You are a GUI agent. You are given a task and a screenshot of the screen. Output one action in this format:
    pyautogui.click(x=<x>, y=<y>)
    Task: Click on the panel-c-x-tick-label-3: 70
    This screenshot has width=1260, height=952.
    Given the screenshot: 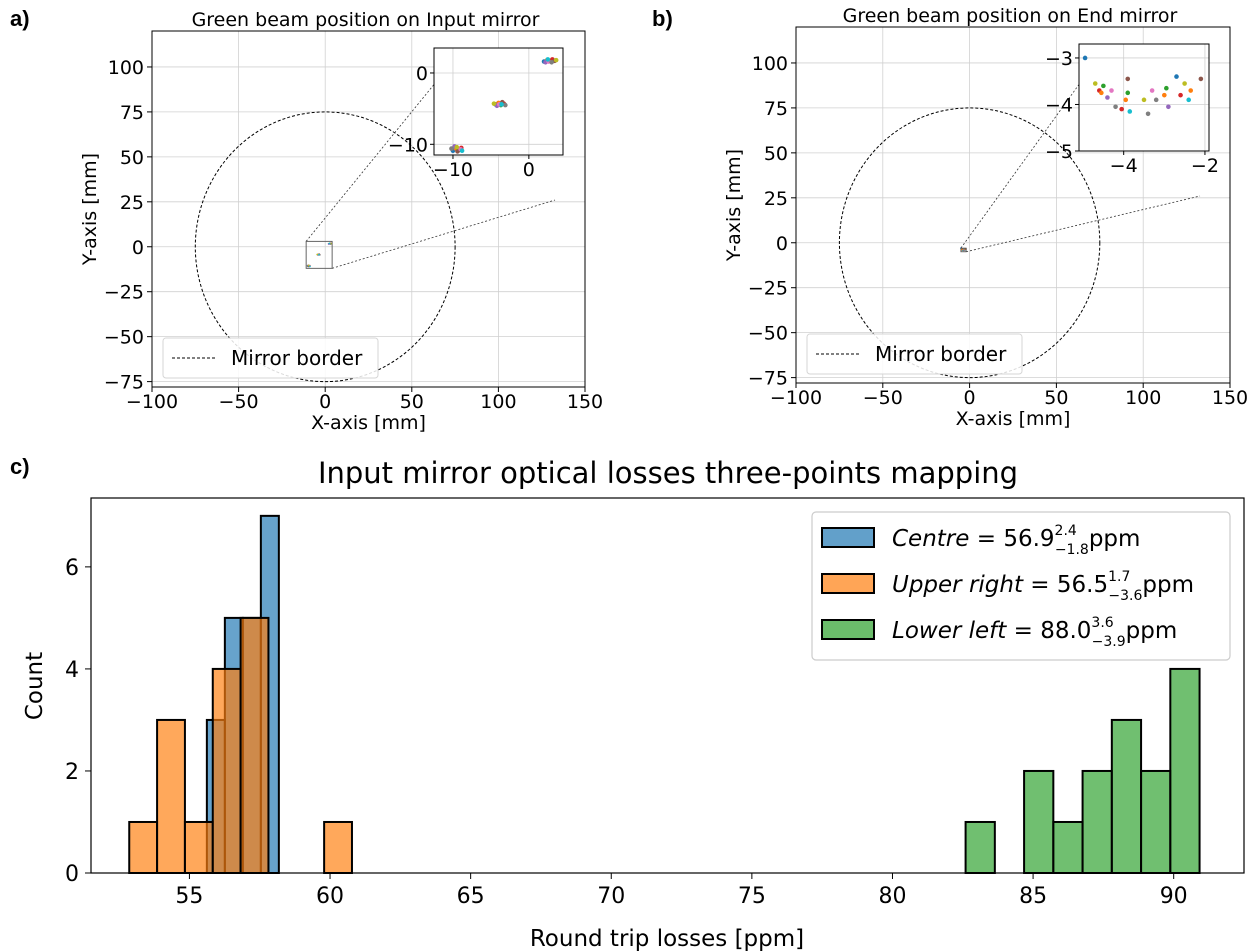 What is the action you would take?
    pyautogui.click(x=611, y=896)
    